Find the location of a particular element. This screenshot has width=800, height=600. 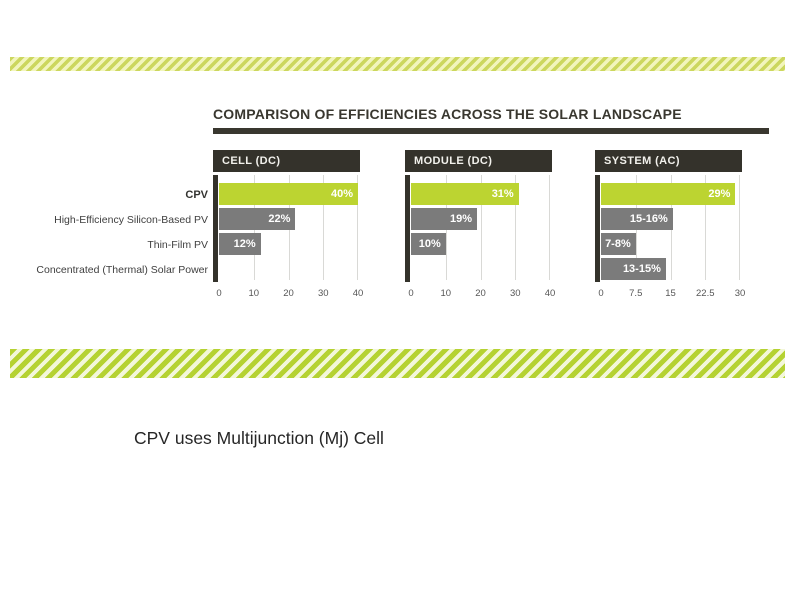

bar-csp: 13-15% is located at coordinates (633, 269).